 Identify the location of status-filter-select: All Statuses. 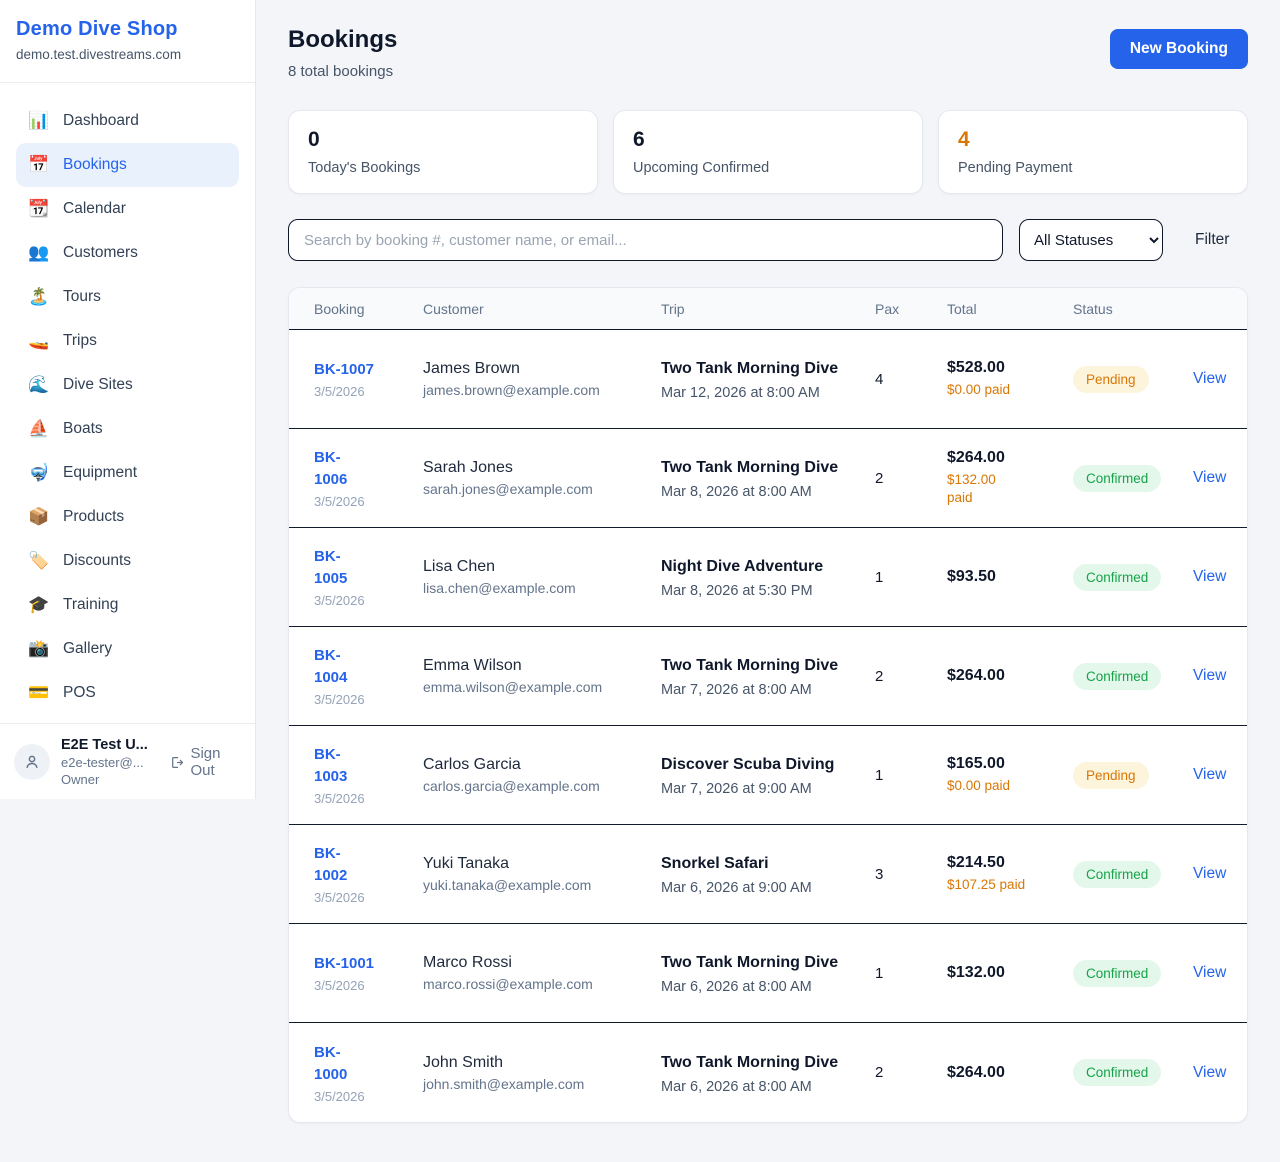
(1091, 240).